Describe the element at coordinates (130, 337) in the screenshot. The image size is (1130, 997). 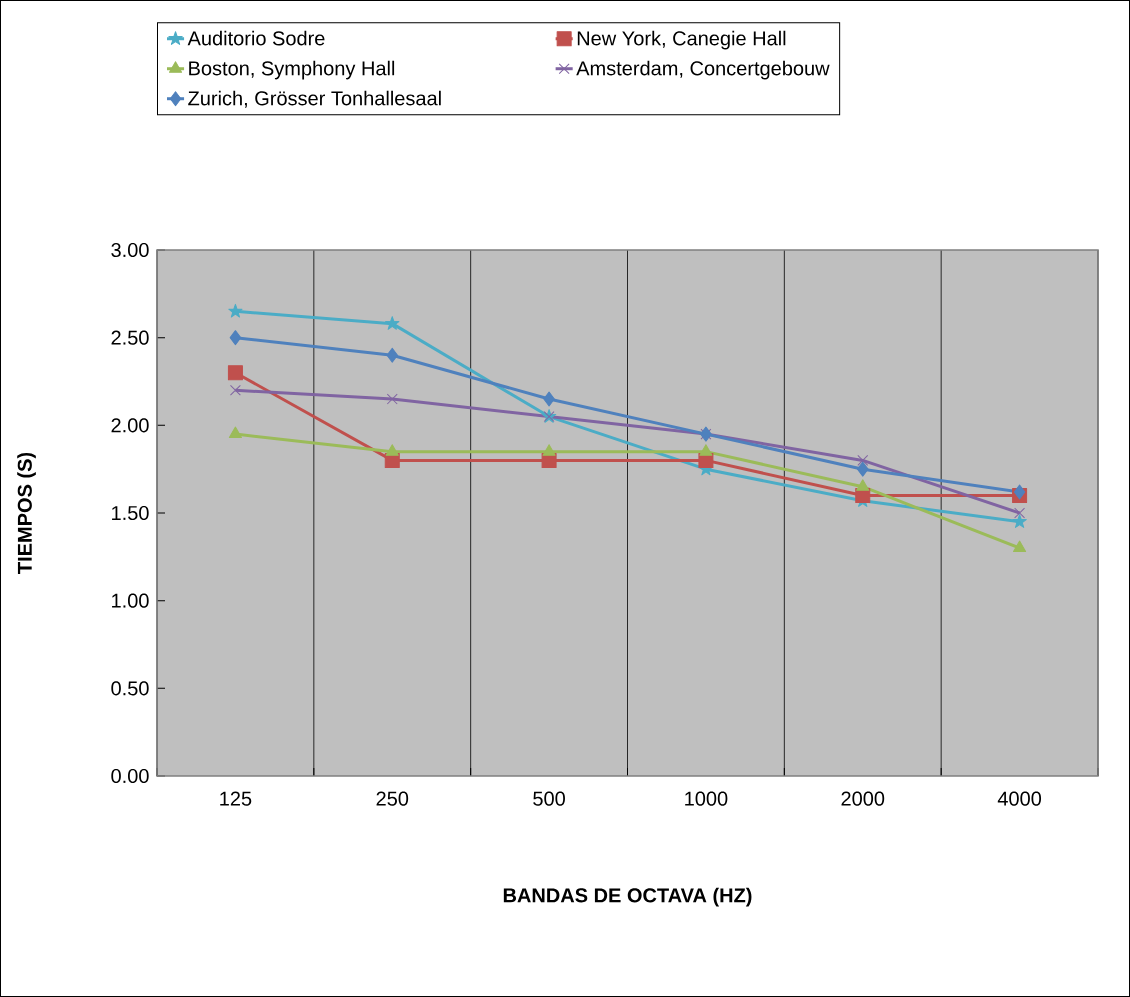
I see `y-tick-label: 2.50` at that location.